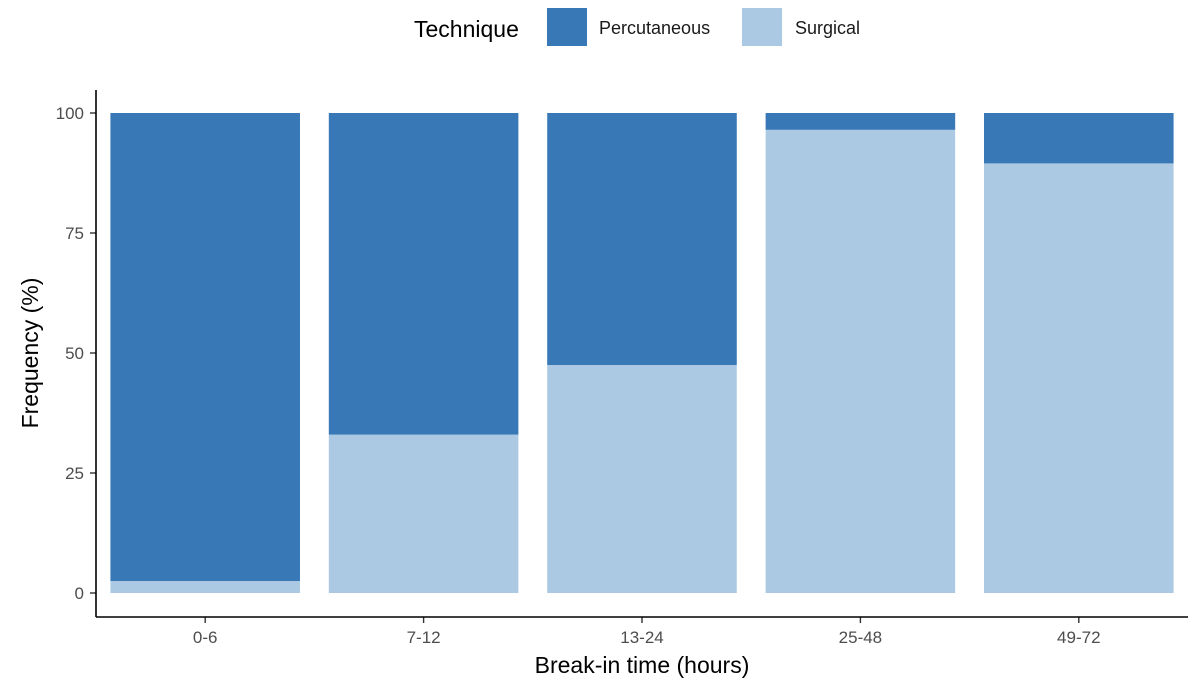 Image resolution: width=1200 pixels, height=695 pixels. I want to click on x-tick-label-7-12: 7-12, so click(424, 637).